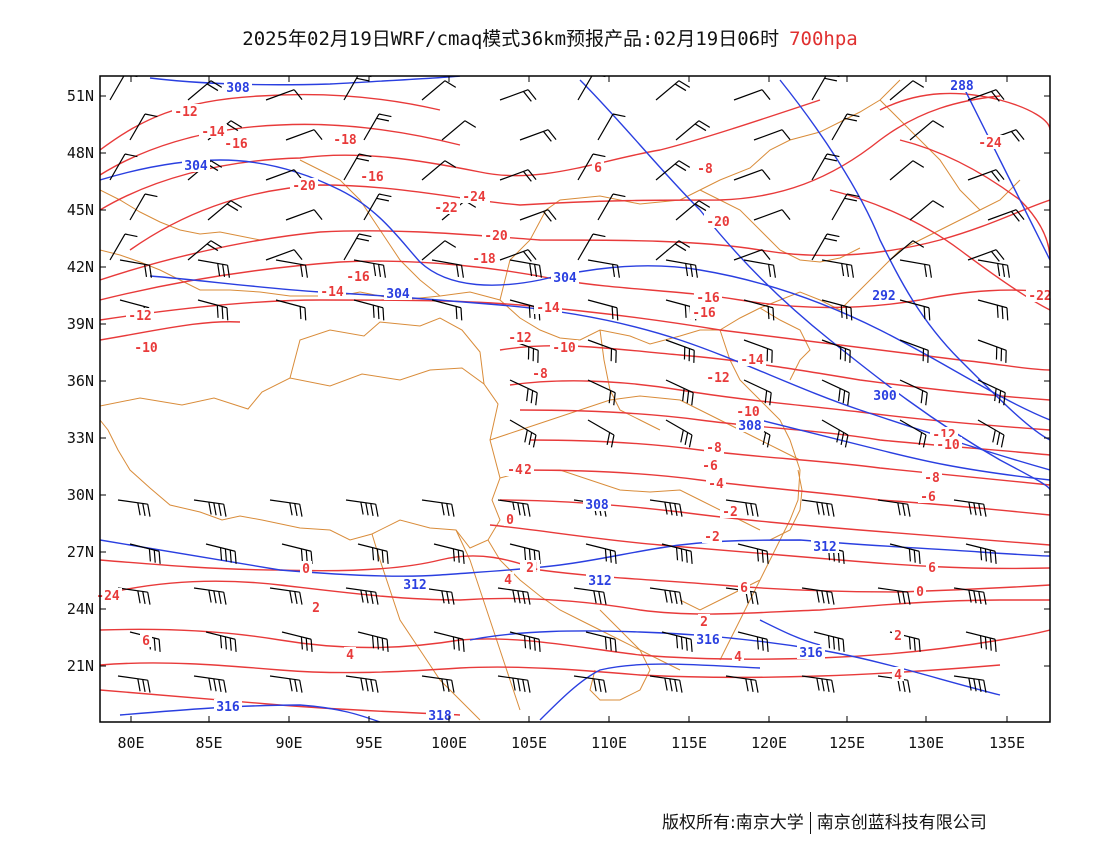 Image resolution: width=1100 pixels, height=850 pixels. Describe the element at coordinates (80, 267) in the screenshot. I see `lat-tick-label: 42N` at that location.